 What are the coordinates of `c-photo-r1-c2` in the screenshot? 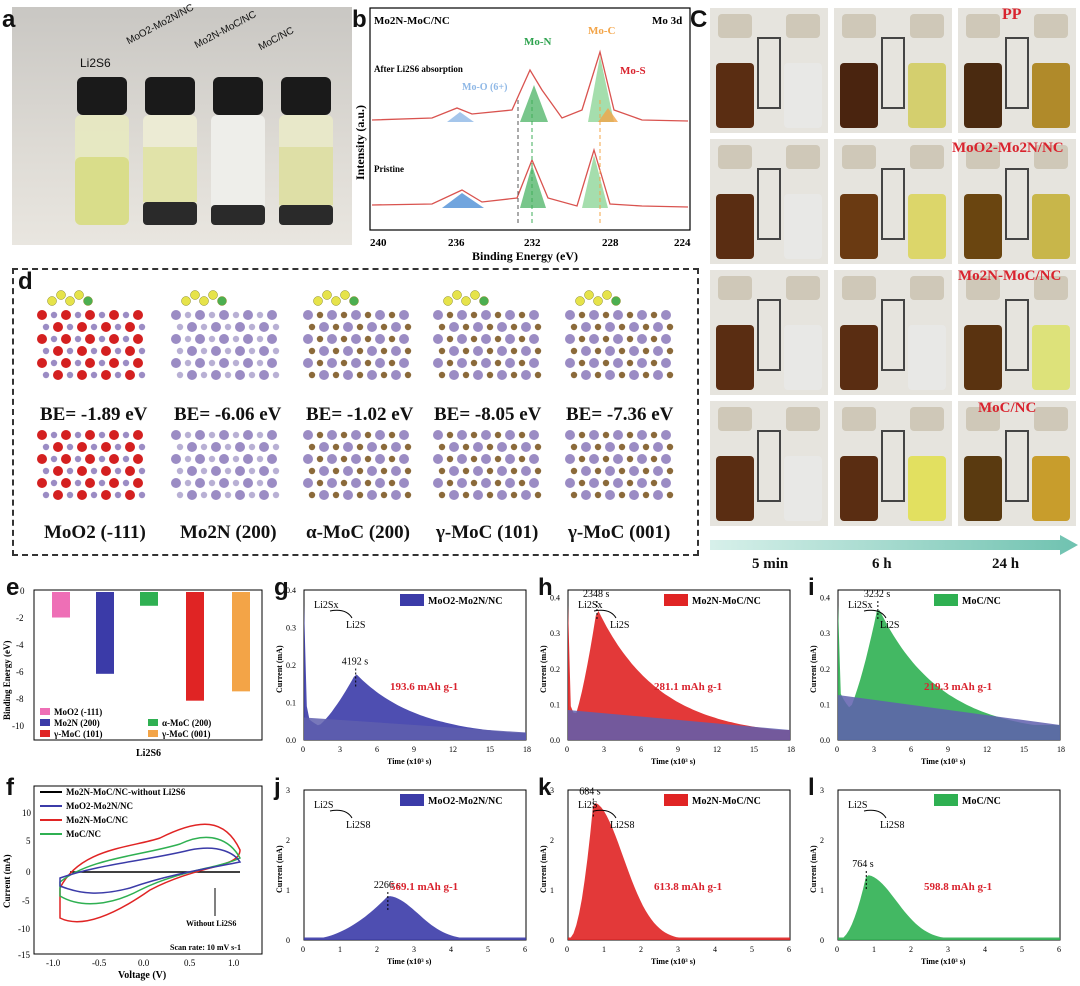 It's located at (1017, 201).